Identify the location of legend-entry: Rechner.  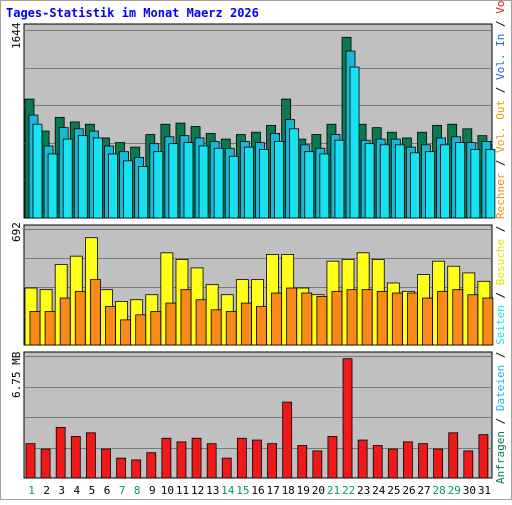
(500, 195).